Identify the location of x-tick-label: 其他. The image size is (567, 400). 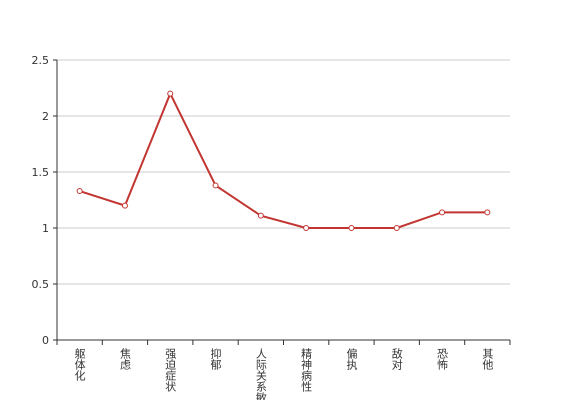
(487, 359).